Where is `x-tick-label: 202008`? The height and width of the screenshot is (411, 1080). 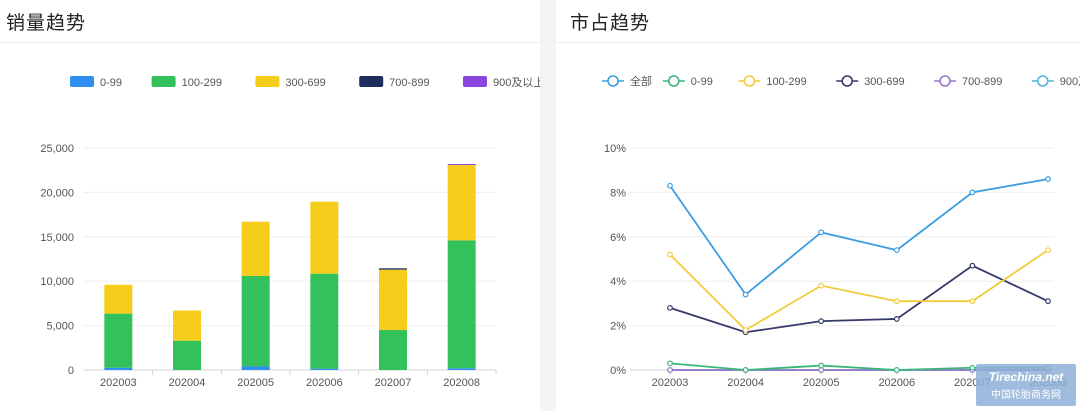
x-tick-label: 202008 is located at coordinates (461, 383).